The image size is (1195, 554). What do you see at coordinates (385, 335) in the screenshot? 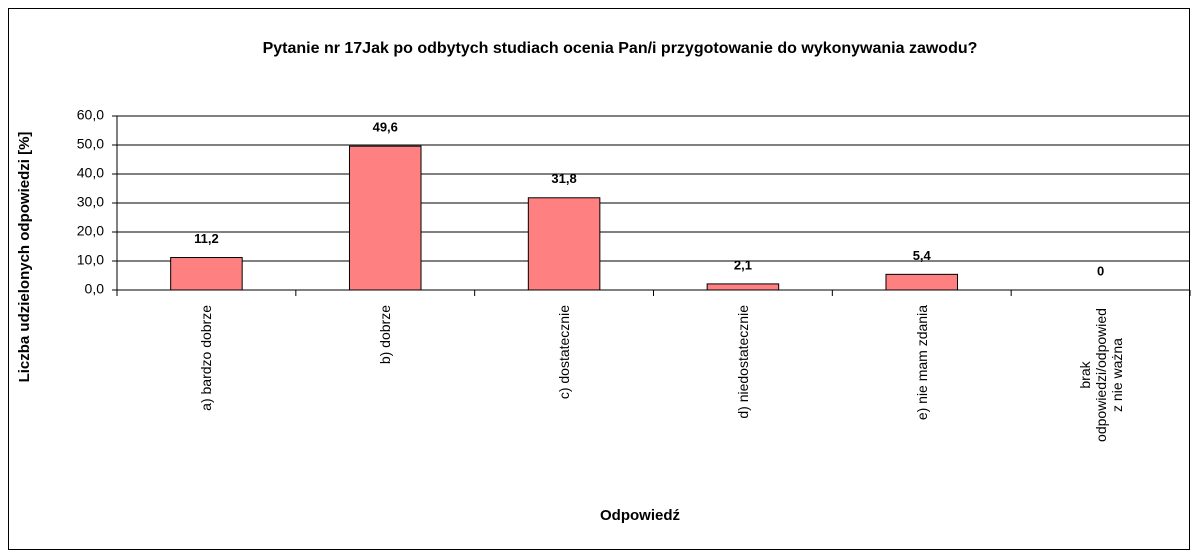
I see `x-tick-label-text: b) dobrze` at bounding box center [385, 335].